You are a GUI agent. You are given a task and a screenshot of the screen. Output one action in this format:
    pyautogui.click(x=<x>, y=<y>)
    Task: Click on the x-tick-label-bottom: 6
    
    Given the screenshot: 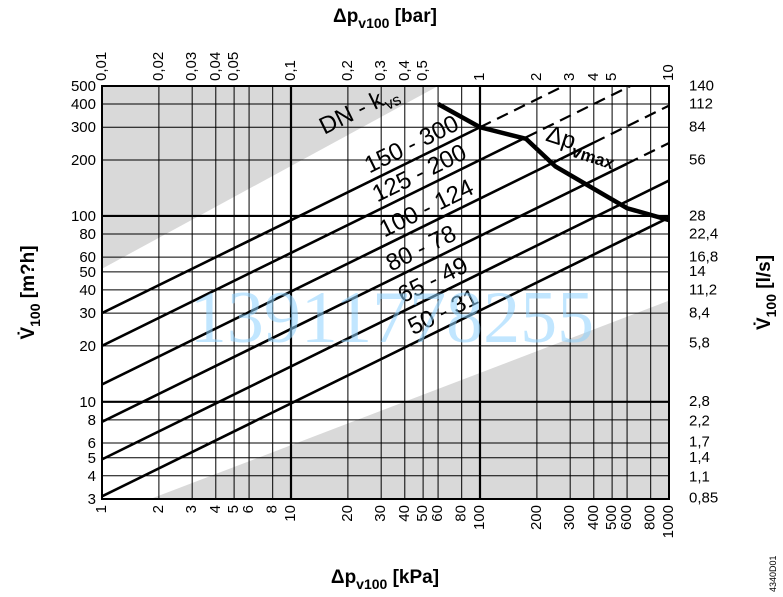 What is the action you would take?
    pyautogui.click(x=248, y=509)
    